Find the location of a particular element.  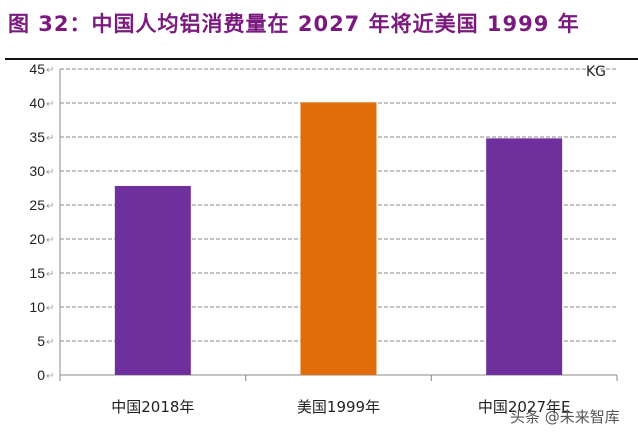

y-tick-label: 40 is located at coordinates (37, 103).